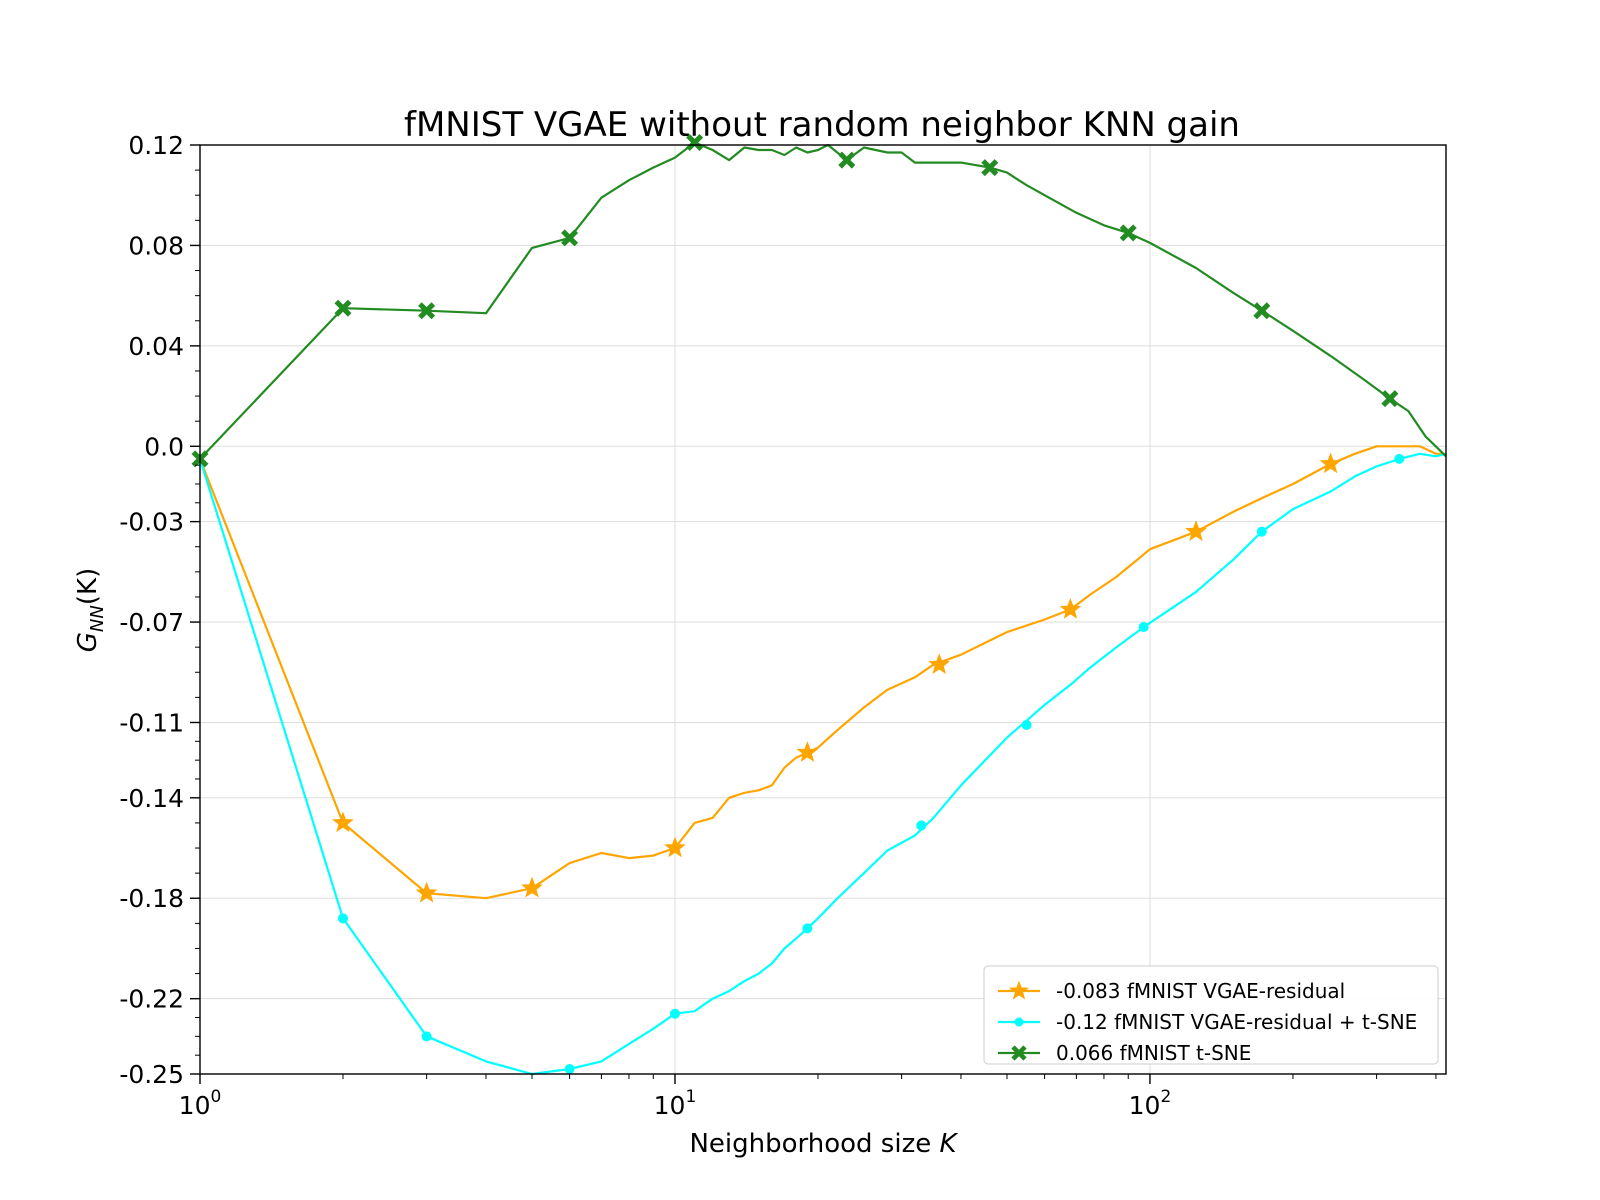  I want to click on y-tick-label: -0.25, so click(151, 1074).